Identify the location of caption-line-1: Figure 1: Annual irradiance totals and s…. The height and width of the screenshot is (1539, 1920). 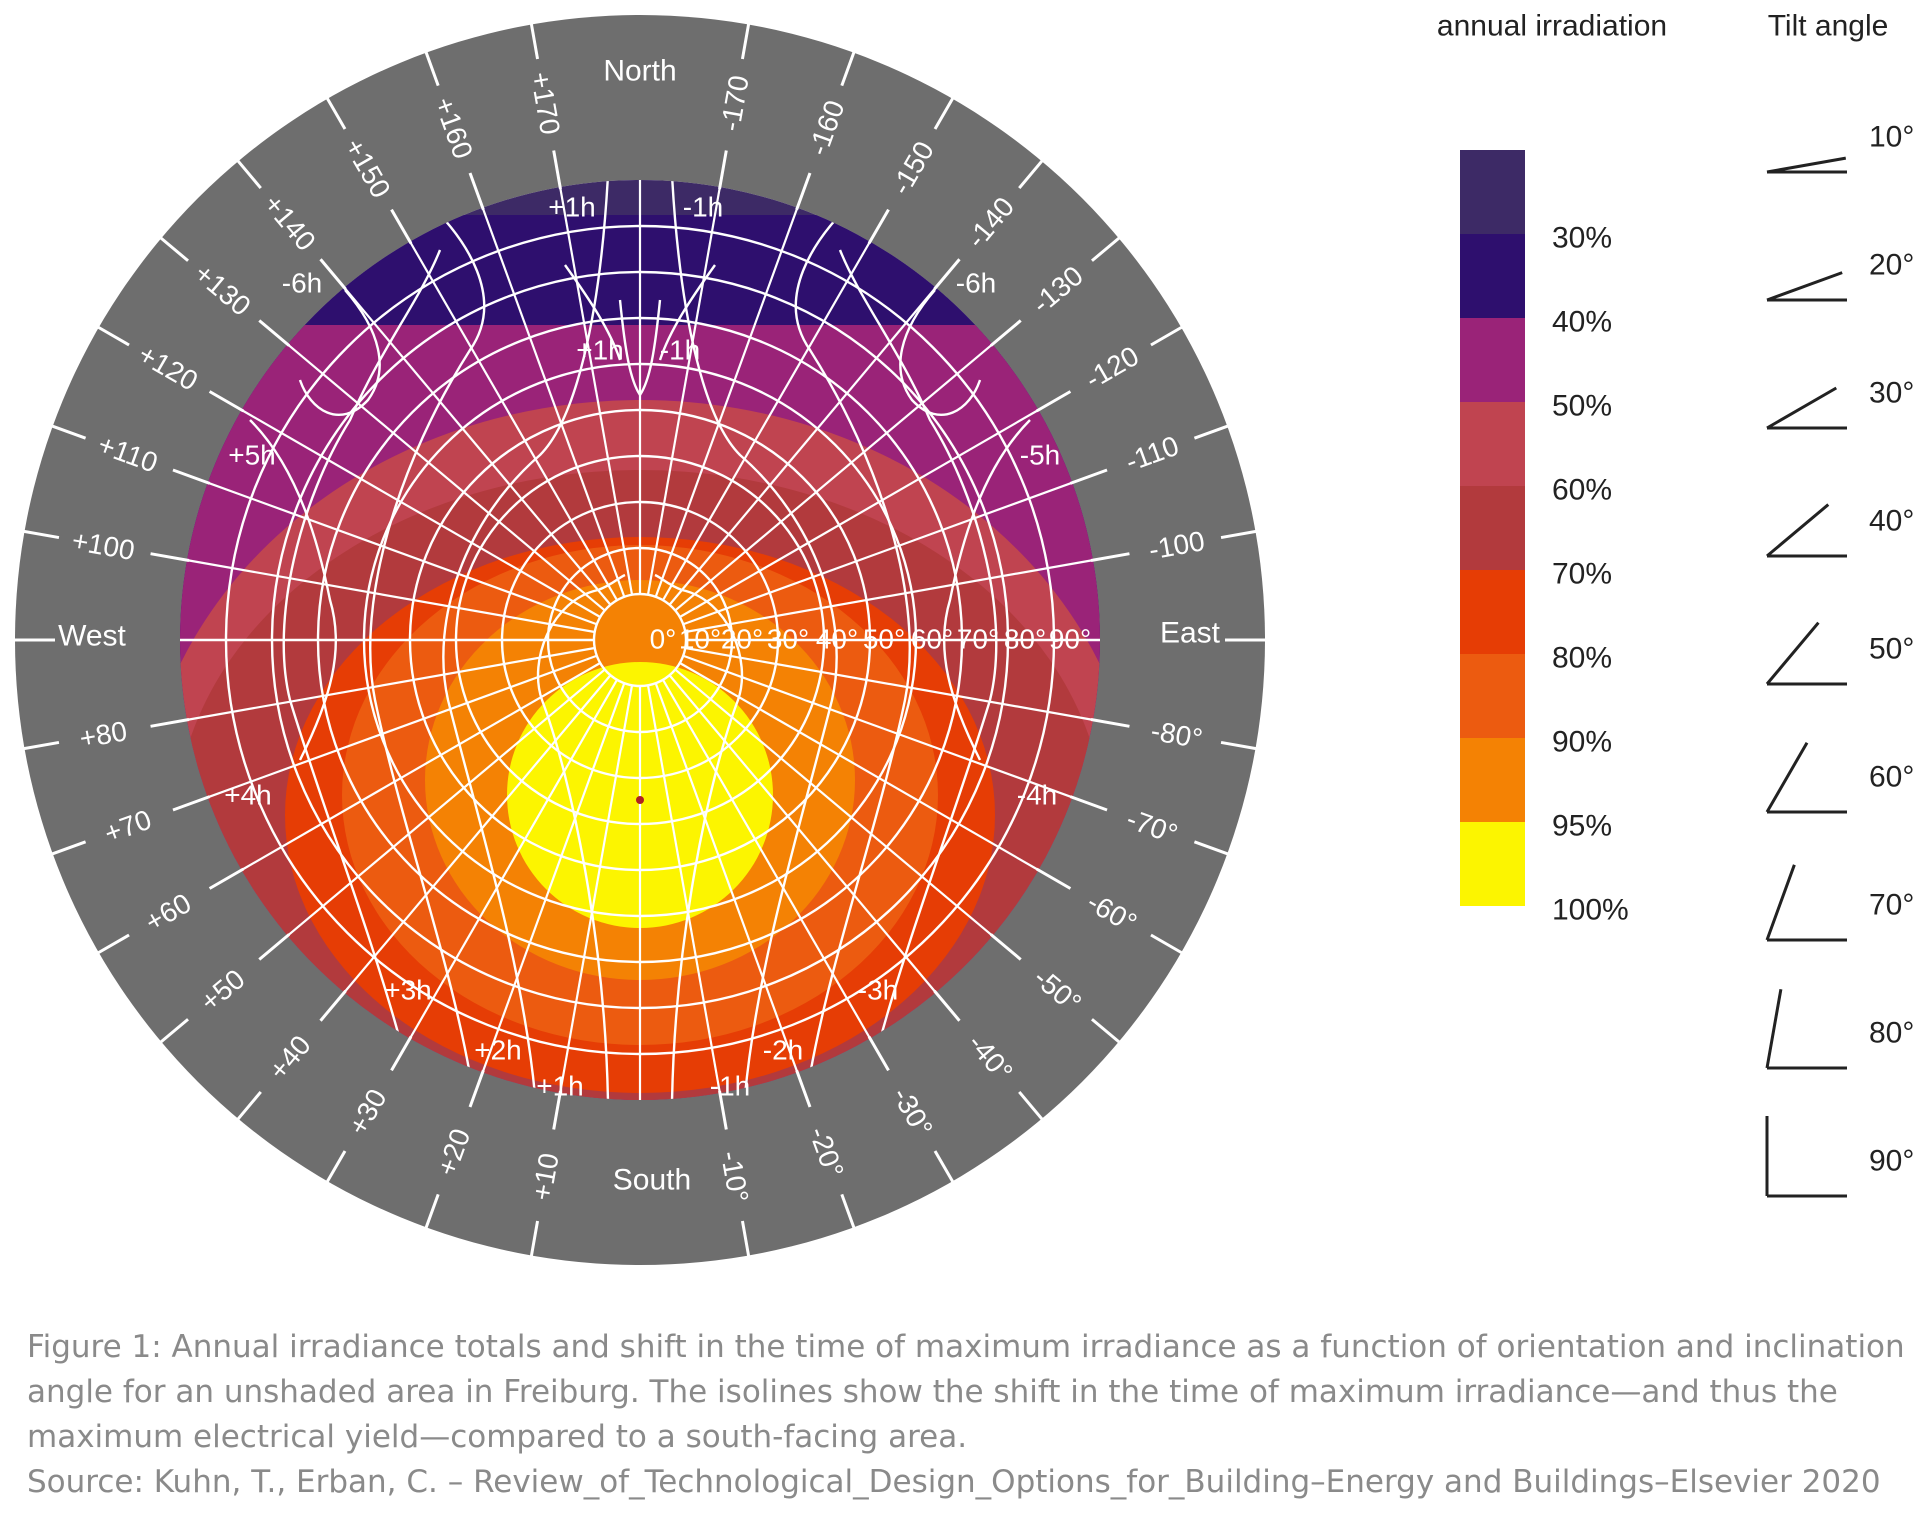
(966, 1347).